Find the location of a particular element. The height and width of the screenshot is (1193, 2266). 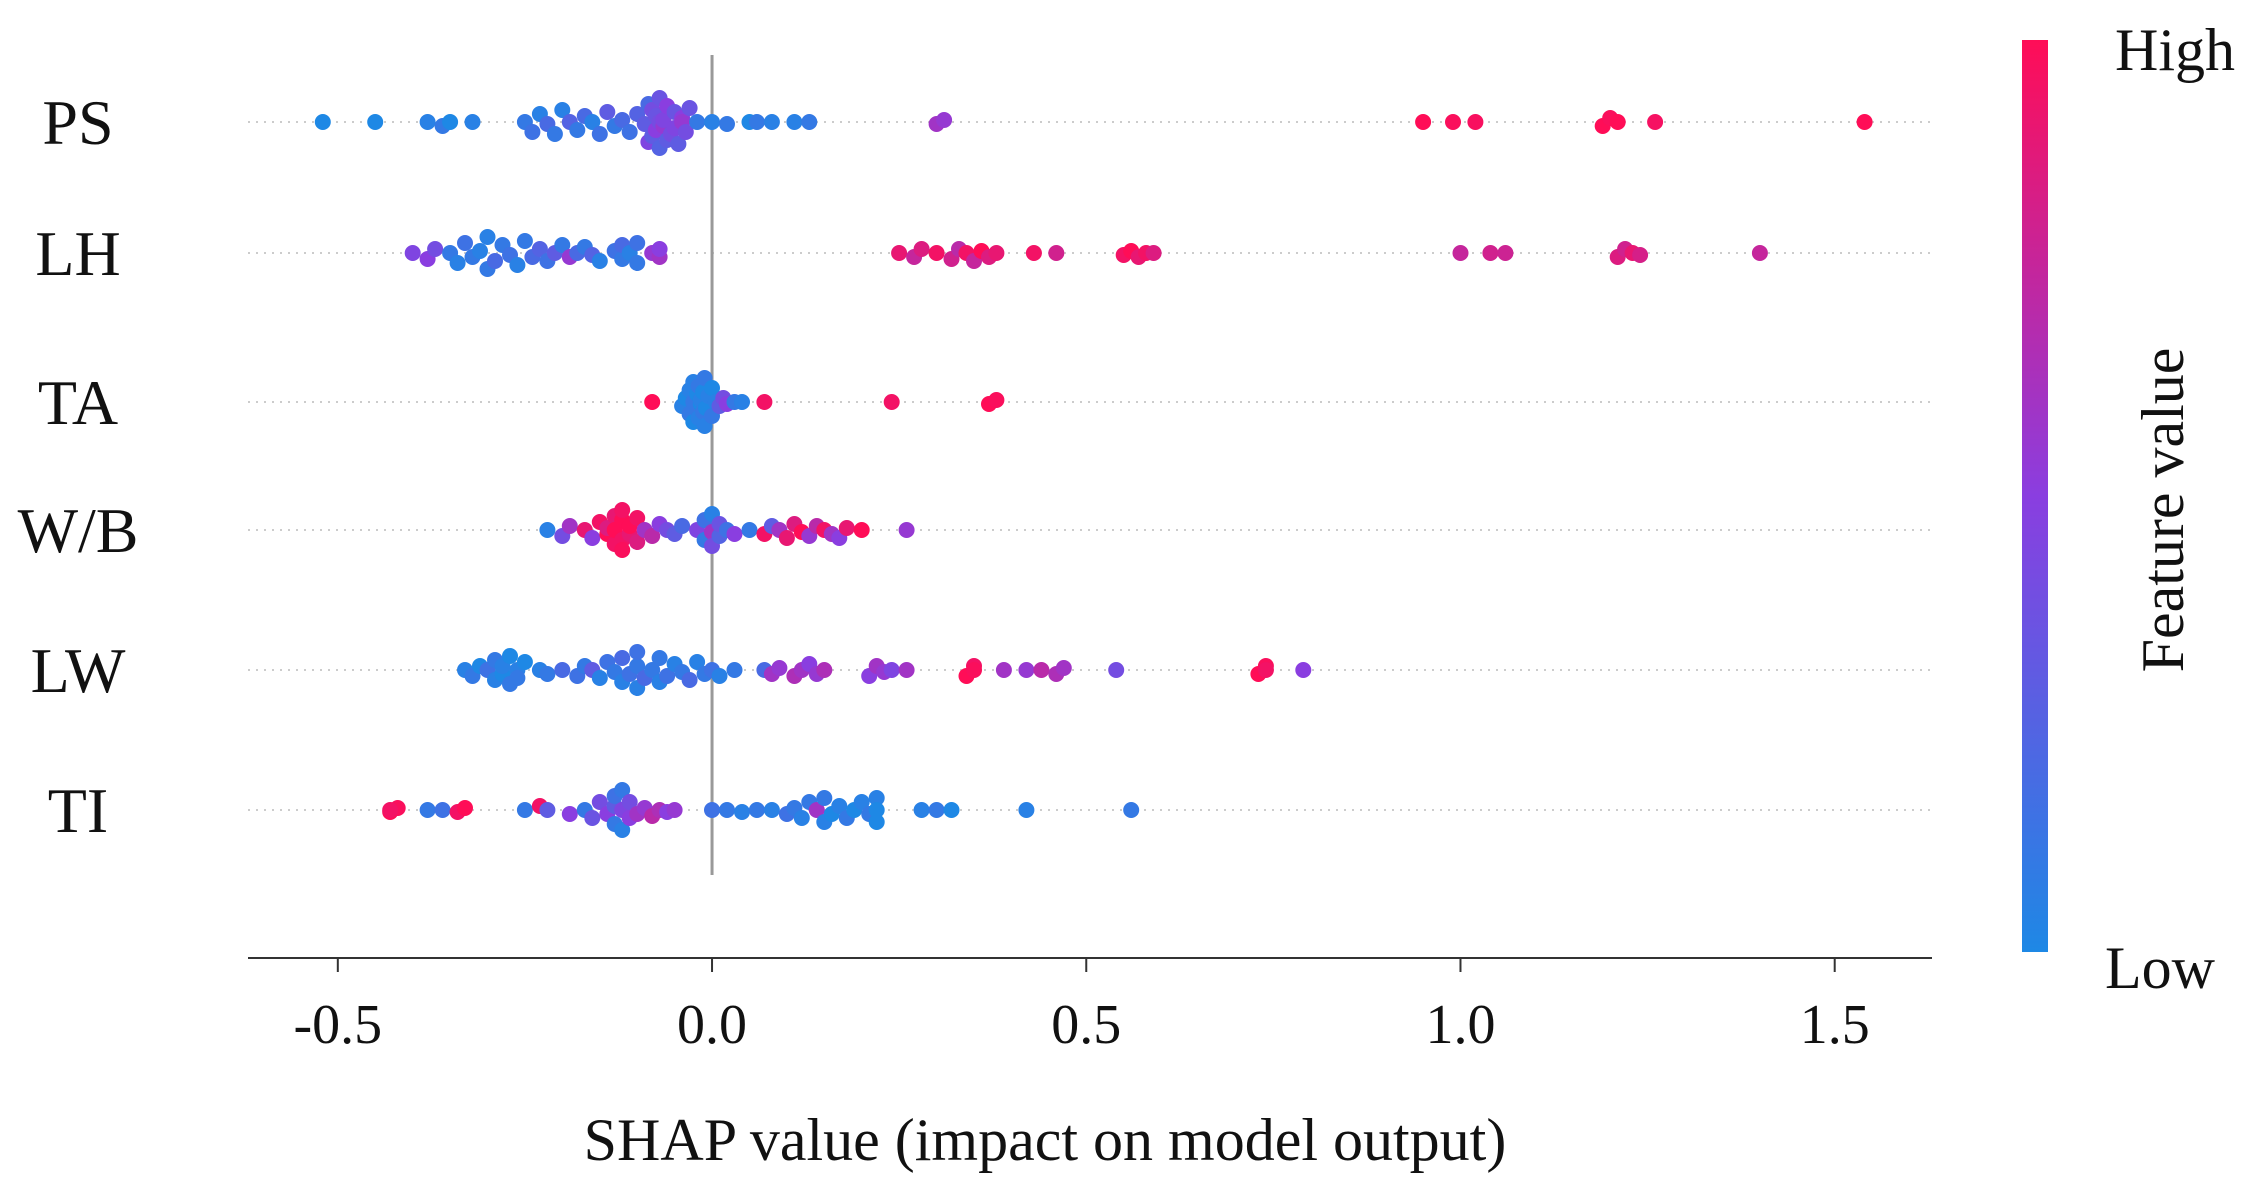

feature-label: TI is located at coordinates (78, 810).